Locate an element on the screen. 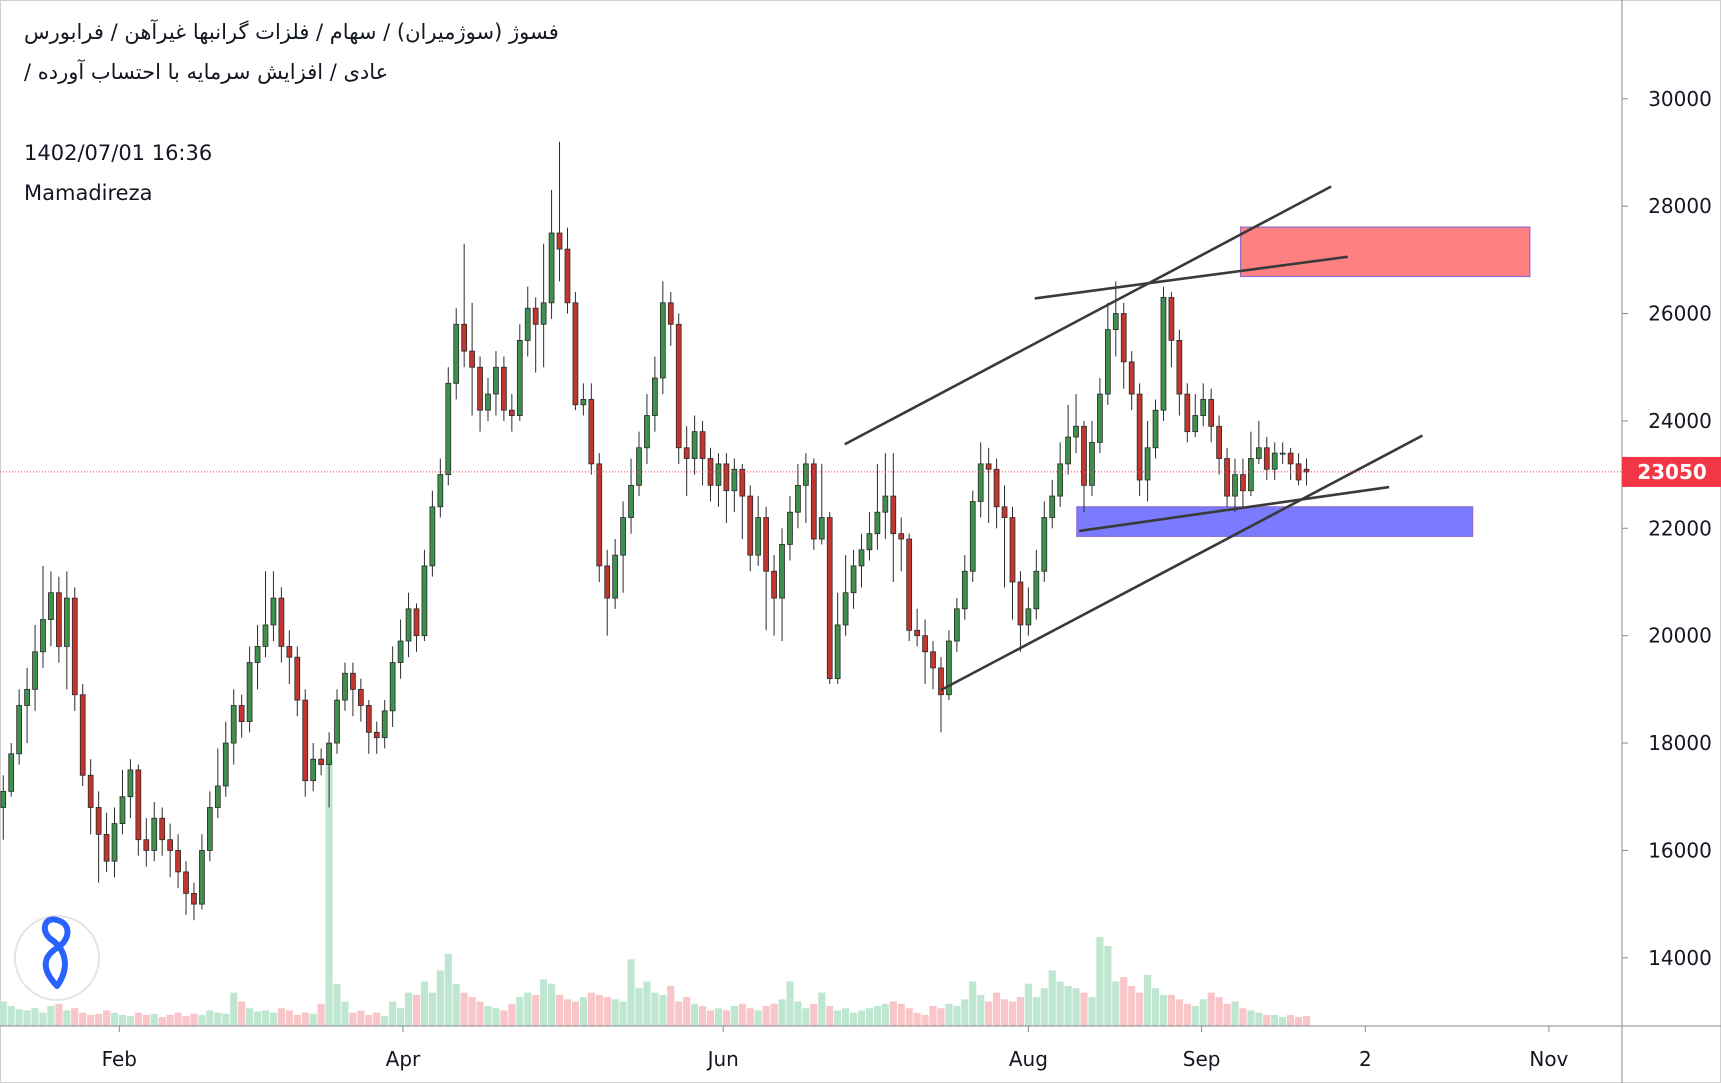 The image size is (1721, 1083). y-tick-label: 30000 is located at coordinates (1680, 99).